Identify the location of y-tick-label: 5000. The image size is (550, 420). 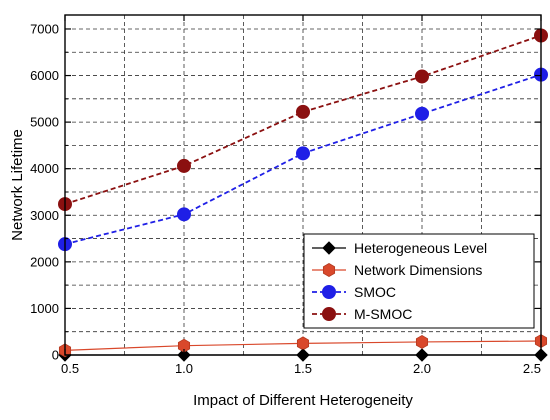
(44, 122).